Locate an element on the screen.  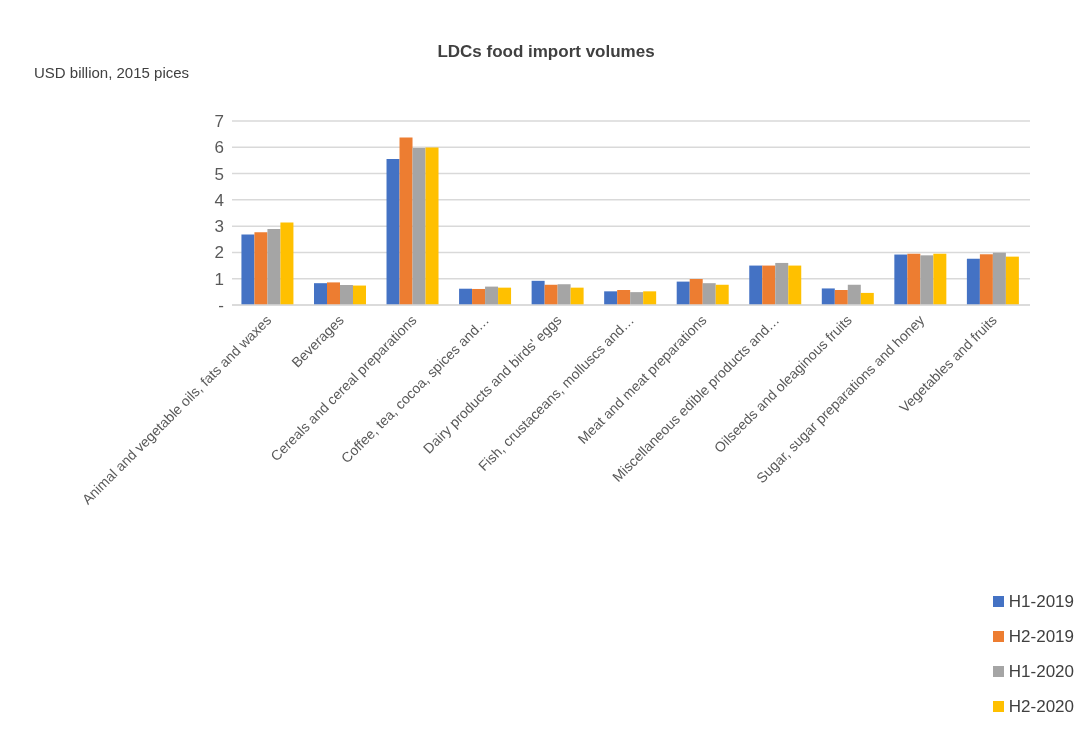
chart-title: LDCs food import volumes is located at coordinates (546, 52).